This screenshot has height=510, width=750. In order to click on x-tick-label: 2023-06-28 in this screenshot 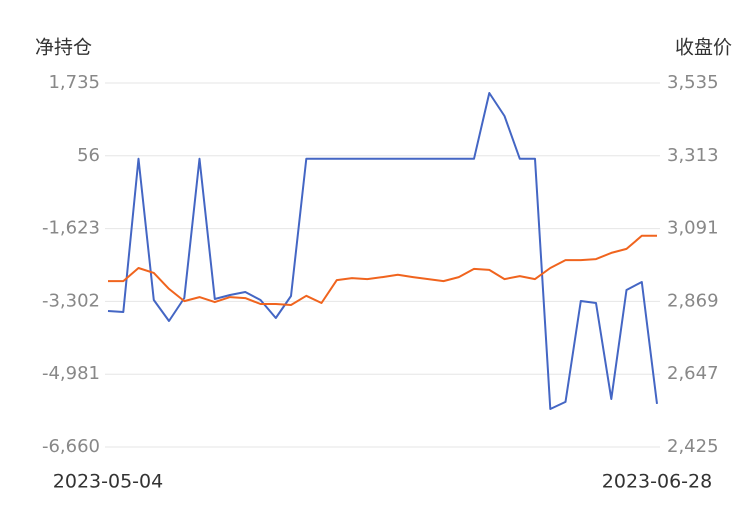, I will do `click(657, 482)`.